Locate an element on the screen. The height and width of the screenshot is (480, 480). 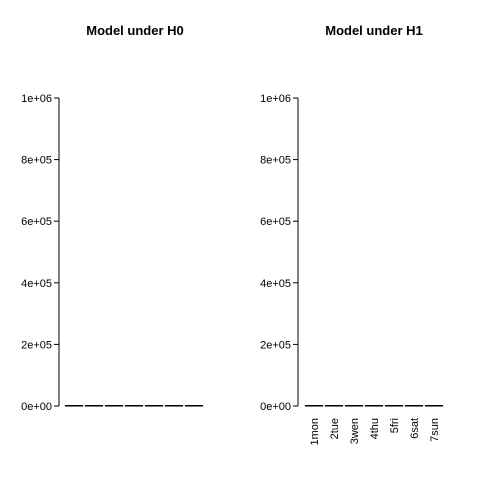
panel-h0-y-axis: 0e+00 2e+05 4e+05 6e+05 8e+05 1e+06 is located at coordinates (40, 253).